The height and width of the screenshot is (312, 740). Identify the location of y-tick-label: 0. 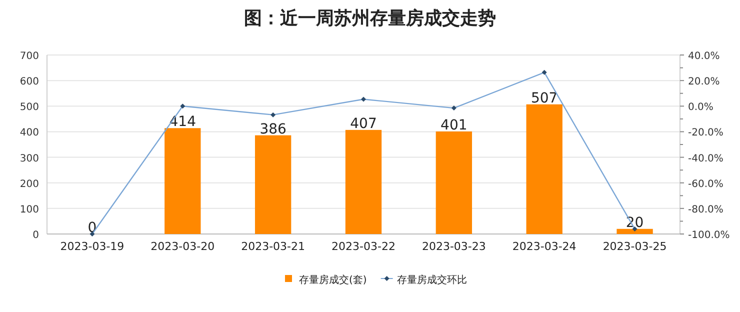
(35, 235).